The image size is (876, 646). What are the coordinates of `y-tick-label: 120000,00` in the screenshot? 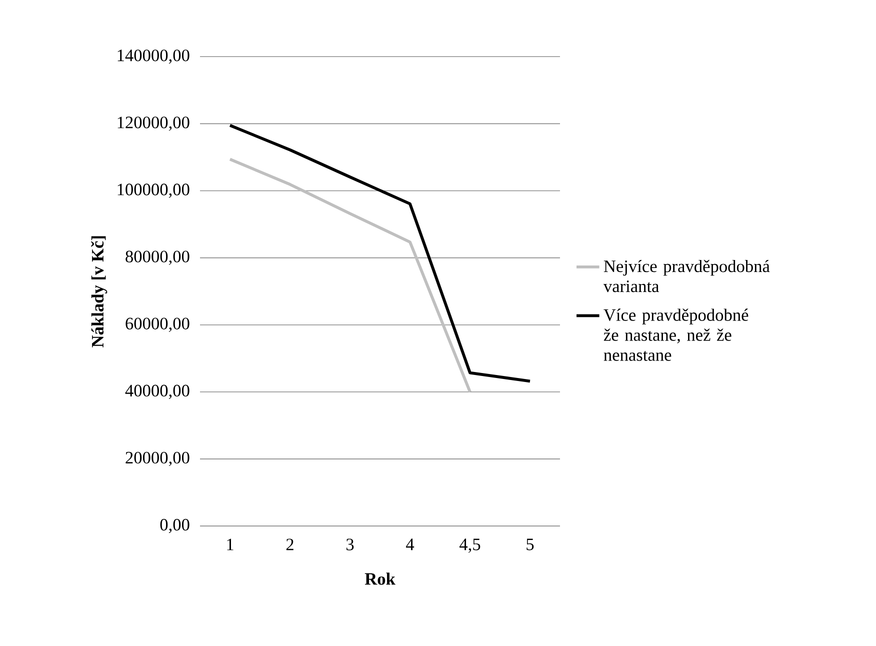 It's located at (154, 123).